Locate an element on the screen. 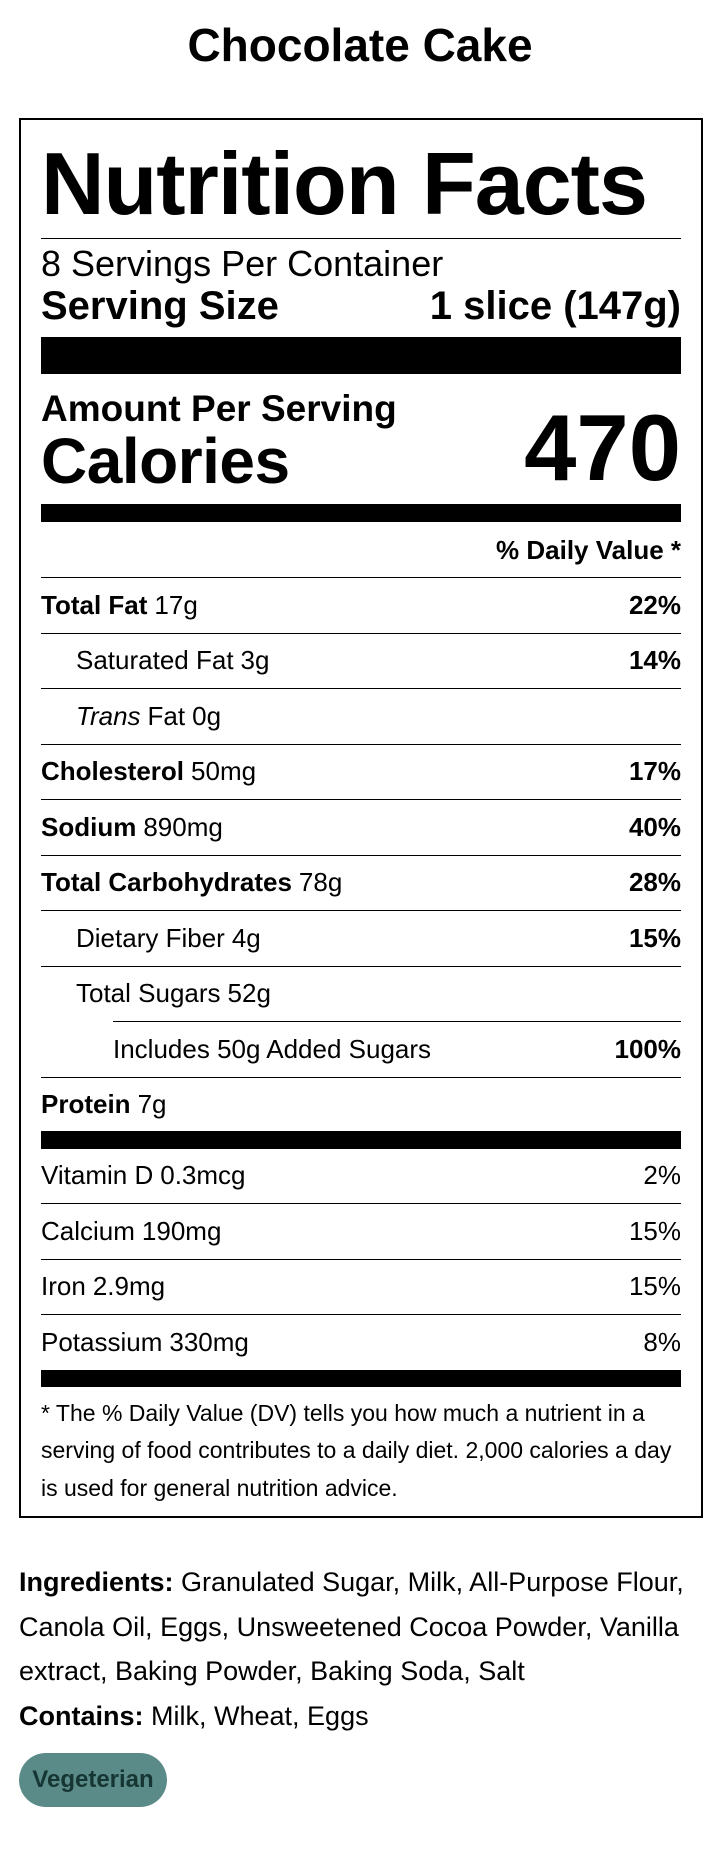 The image size is (720, 1850). vitamin-row: Calcium 190mg 15% is located at coordinates (361, 1232).